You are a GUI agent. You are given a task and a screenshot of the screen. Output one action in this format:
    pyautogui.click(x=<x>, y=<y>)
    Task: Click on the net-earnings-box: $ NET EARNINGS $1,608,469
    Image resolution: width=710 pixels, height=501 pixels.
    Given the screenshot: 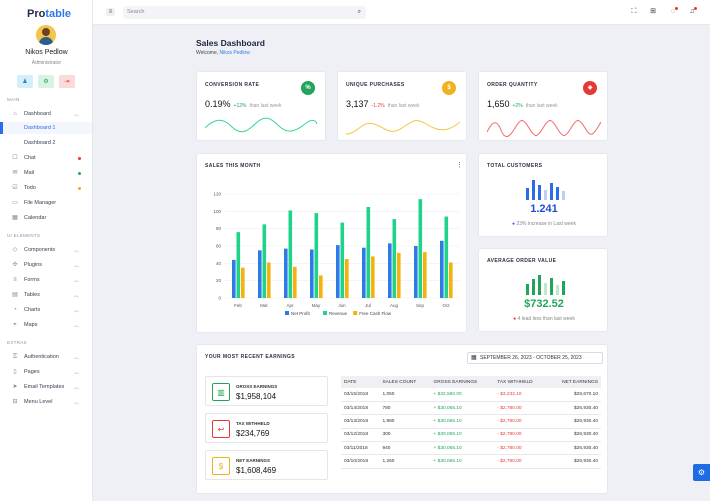 What is the action you would take?
    pyautogui.click(x=266, y=465)
    